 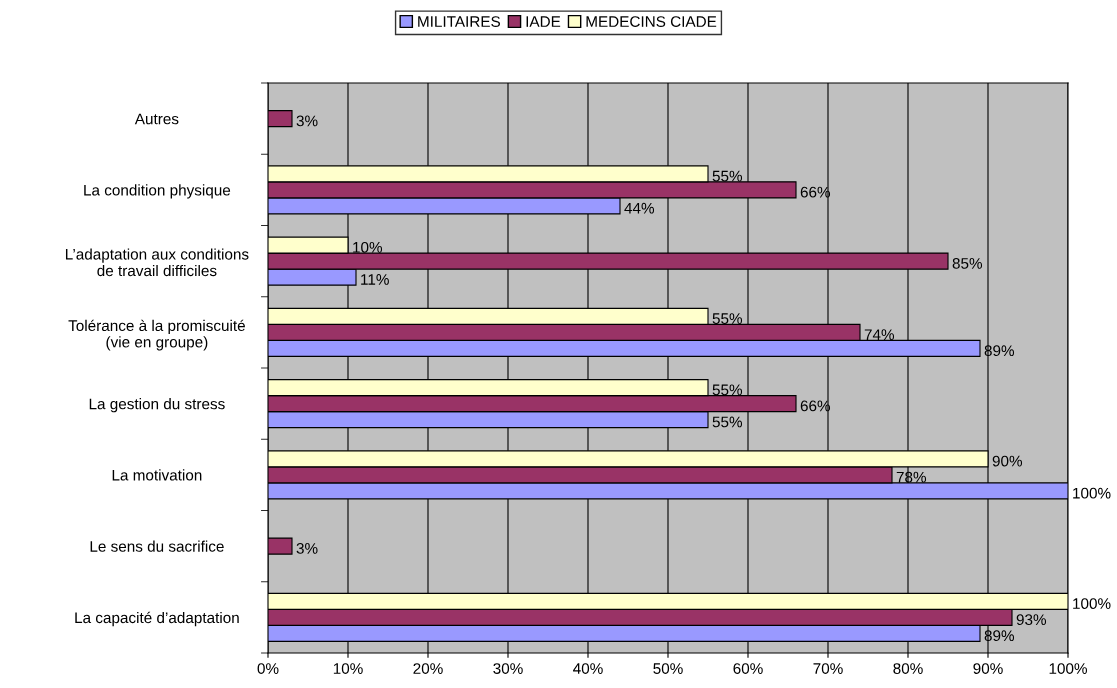 What do you see at coordinates (348, 668) in the screenshot?
I see `x-tick-label: 10%` at bounding box center [348, 668].